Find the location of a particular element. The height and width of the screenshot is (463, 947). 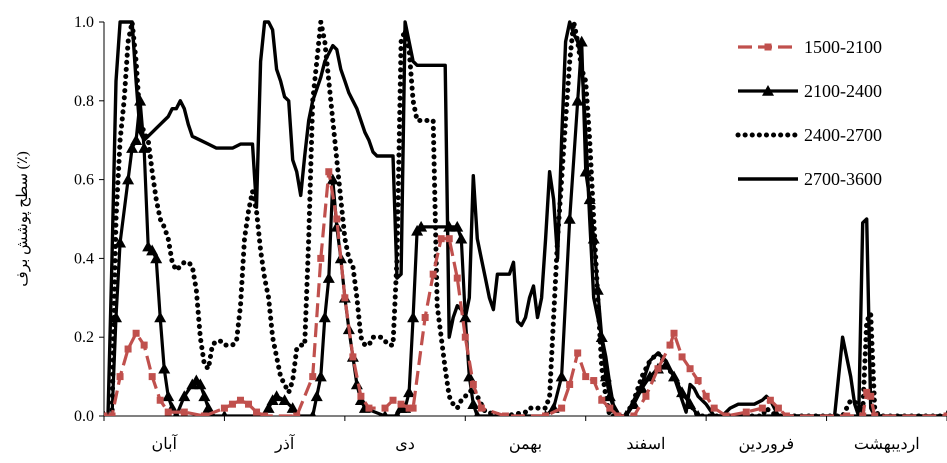

legend-item: 2700-3600 is located at coordinates (810, 179).